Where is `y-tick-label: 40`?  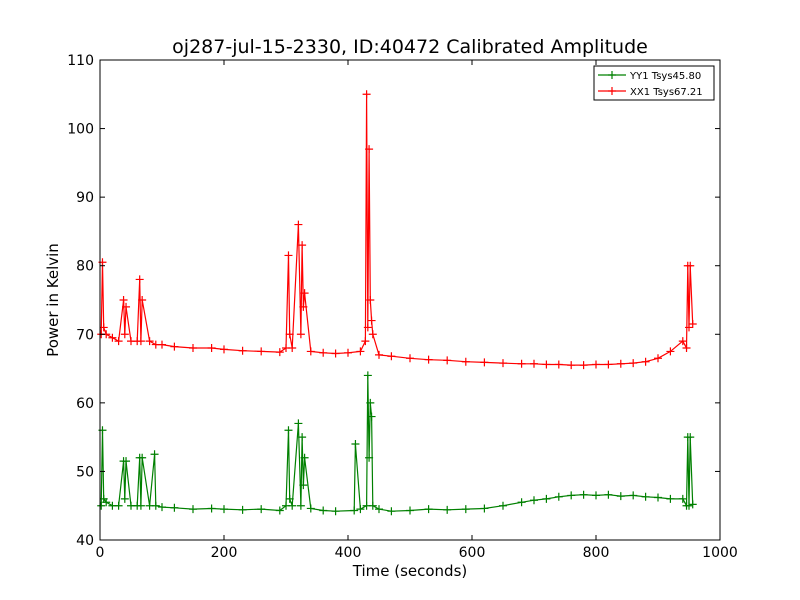
y-tick-label: 40 is located at coordinates (85, 541).